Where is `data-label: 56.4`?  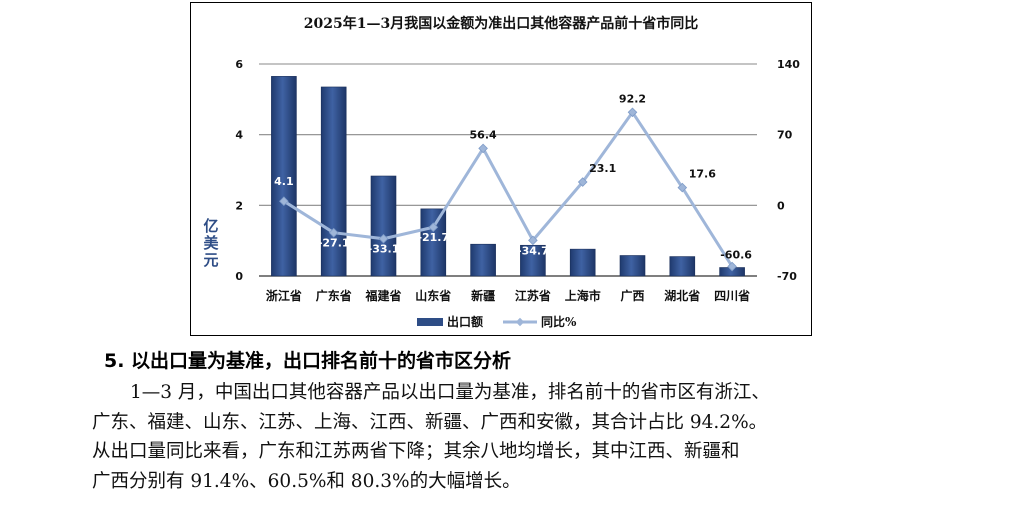 data-label: 56.4 is located at coordinates (483, 134).